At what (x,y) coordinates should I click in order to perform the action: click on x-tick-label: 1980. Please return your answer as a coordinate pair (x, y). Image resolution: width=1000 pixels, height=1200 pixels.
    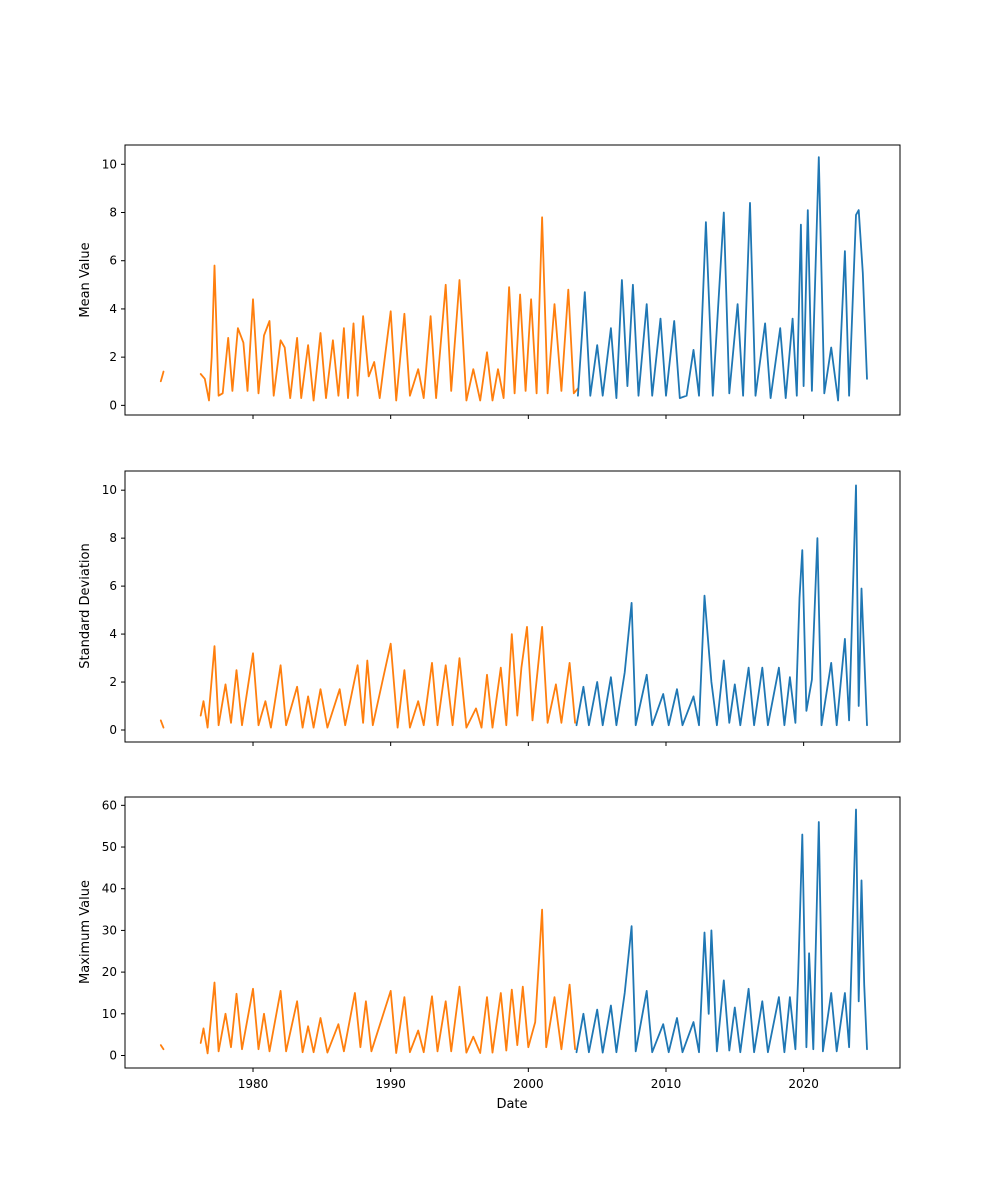
    Looking at the image, I should click on (253, 1084).